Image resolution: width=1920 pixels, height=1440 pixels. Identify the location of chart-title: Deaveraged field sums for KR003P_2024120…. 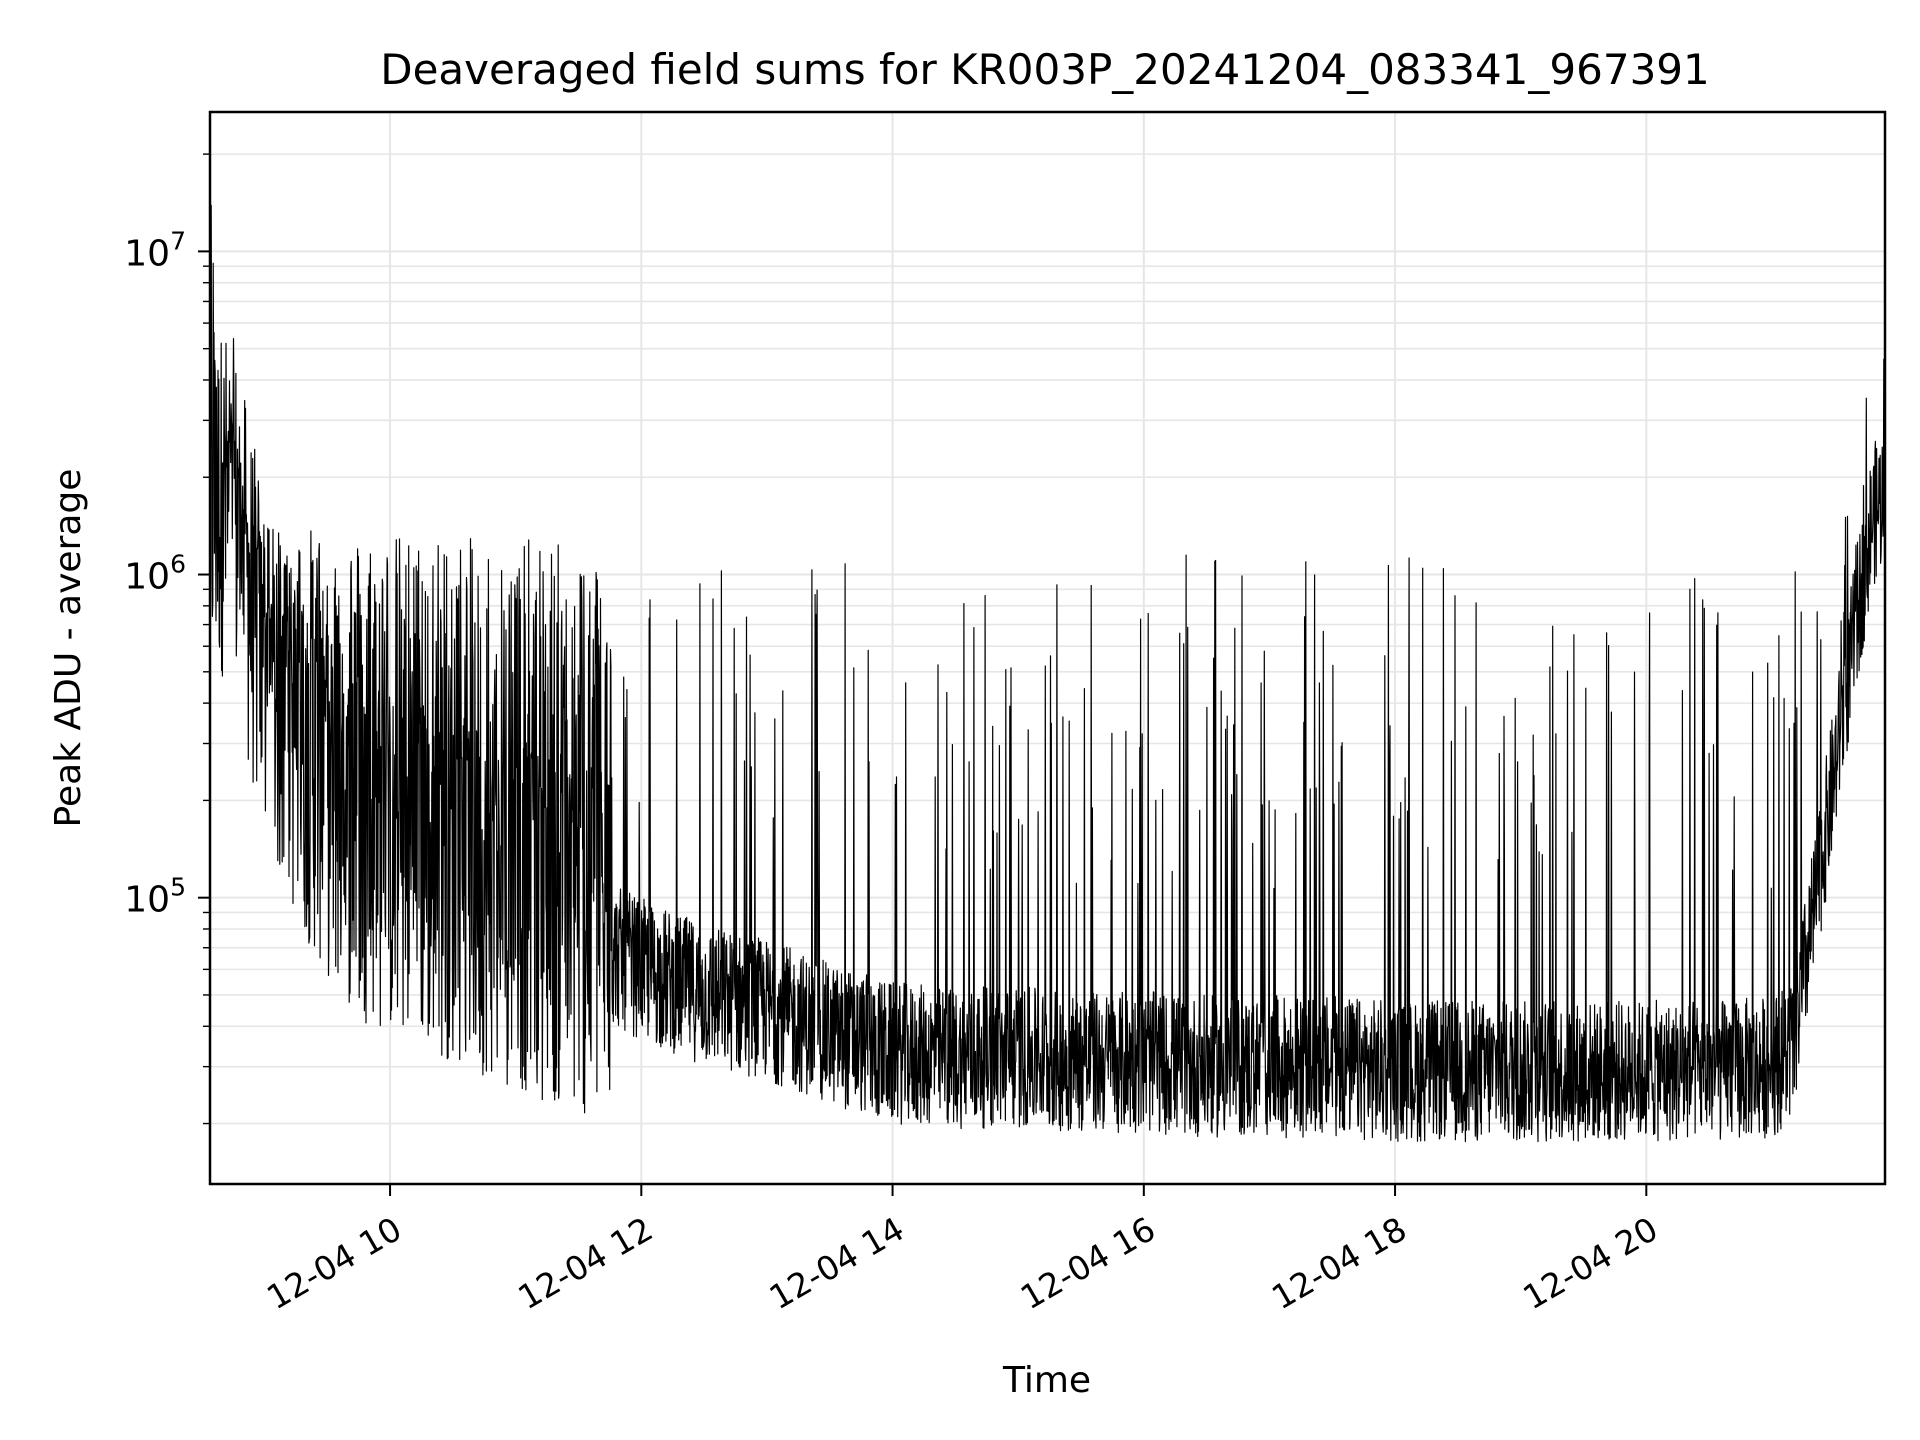
(1045, 69).